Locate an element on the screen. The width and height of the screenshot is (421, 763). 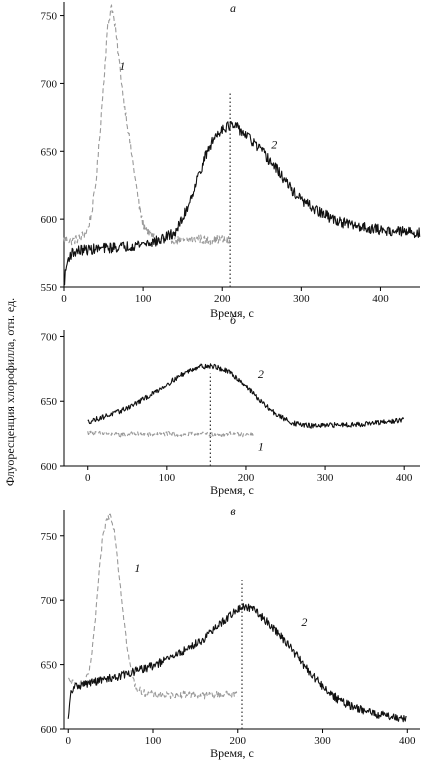
panel-letter: в is located at coordinates (232, 511).